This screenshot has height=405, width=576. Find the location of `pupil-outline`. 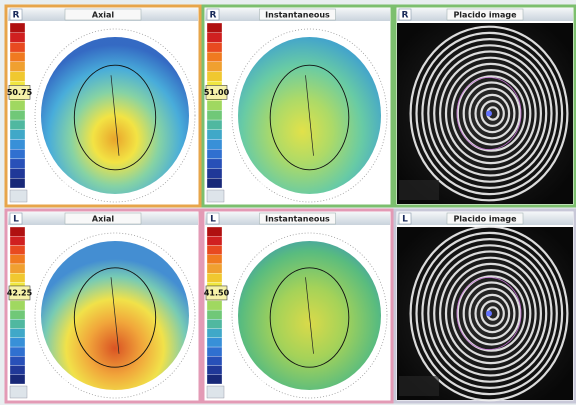

pupil-outline is located at coordinates (489, 113).